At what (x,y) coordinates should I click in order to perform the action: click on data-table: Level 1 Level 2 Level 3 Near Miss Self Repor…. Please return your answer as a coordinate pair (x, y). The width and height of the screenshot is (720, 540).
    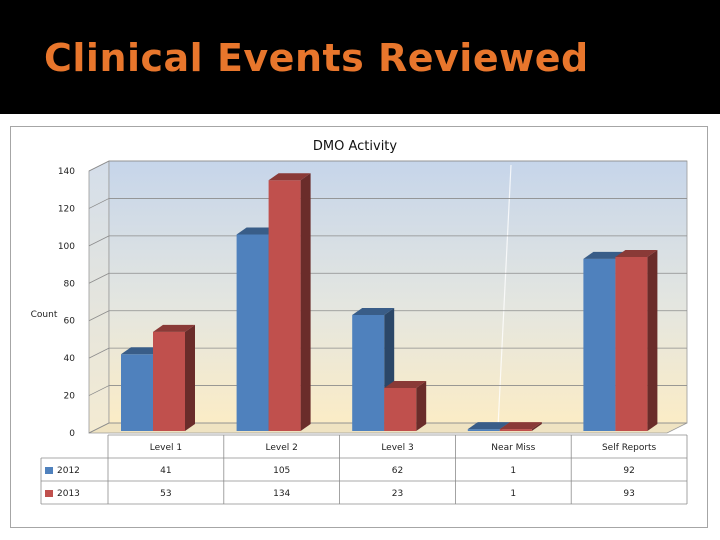
    Looking at the image, I should click on (364, 469).